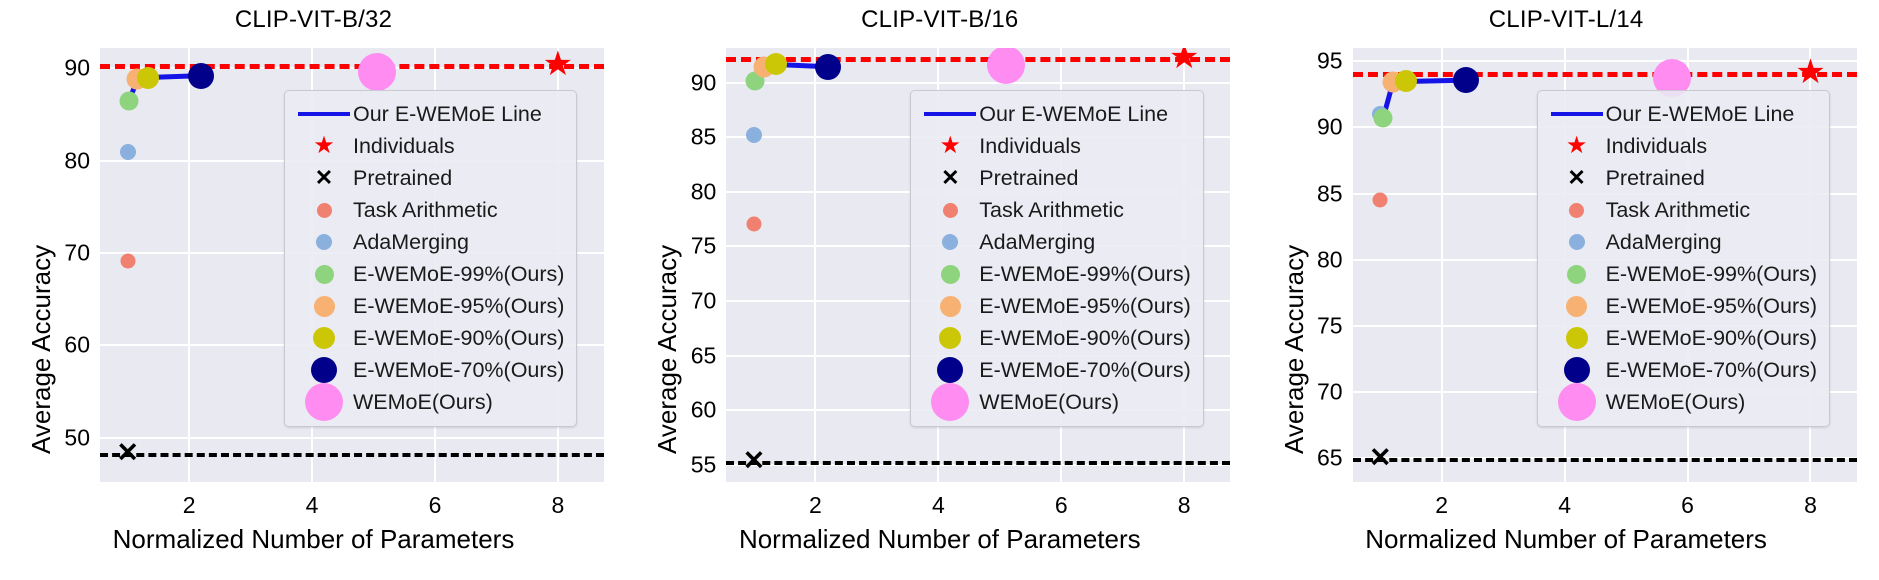 The height and width of the screenshot is (580, 1879). What do you see at coordinates (703, 82) in the screenshot?
I see `y-tick-label: 90` at bounding box center [703, 82].